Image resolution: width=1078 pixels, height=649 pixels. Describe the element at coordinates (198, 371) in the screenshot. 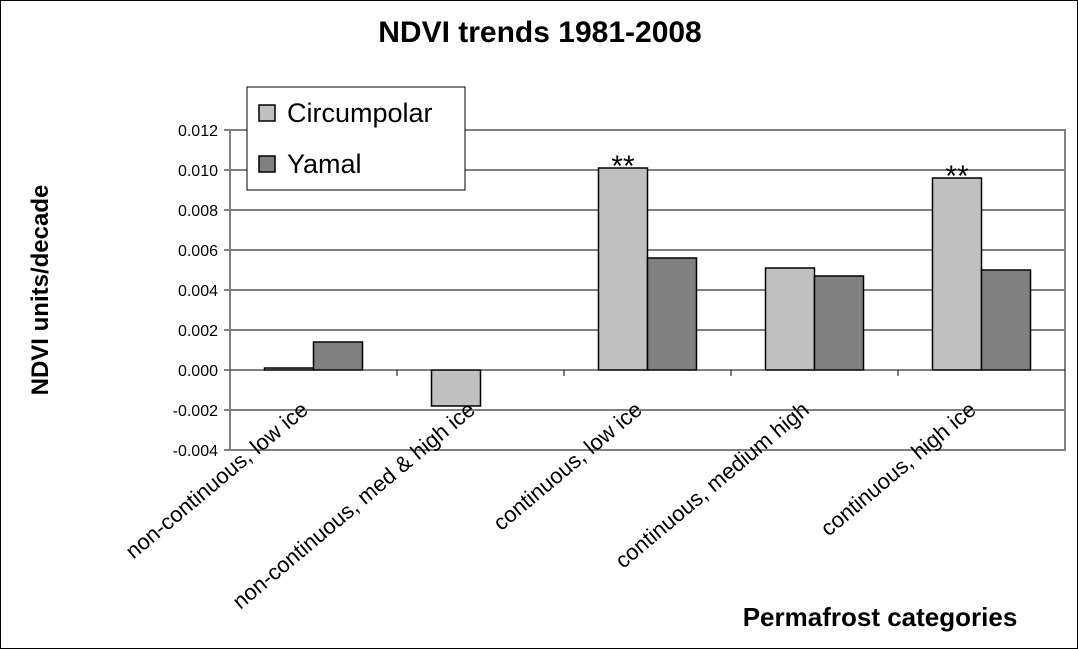

I see `y-tick-label: 0.000` at that location.